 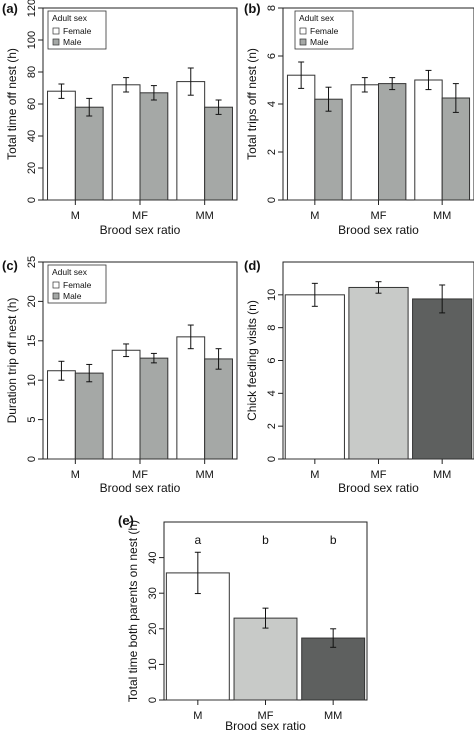 What do you see at coordinates (10, 265) in the screenshot?
I see `panel-label: (c)` at bounding box center [10, 265].